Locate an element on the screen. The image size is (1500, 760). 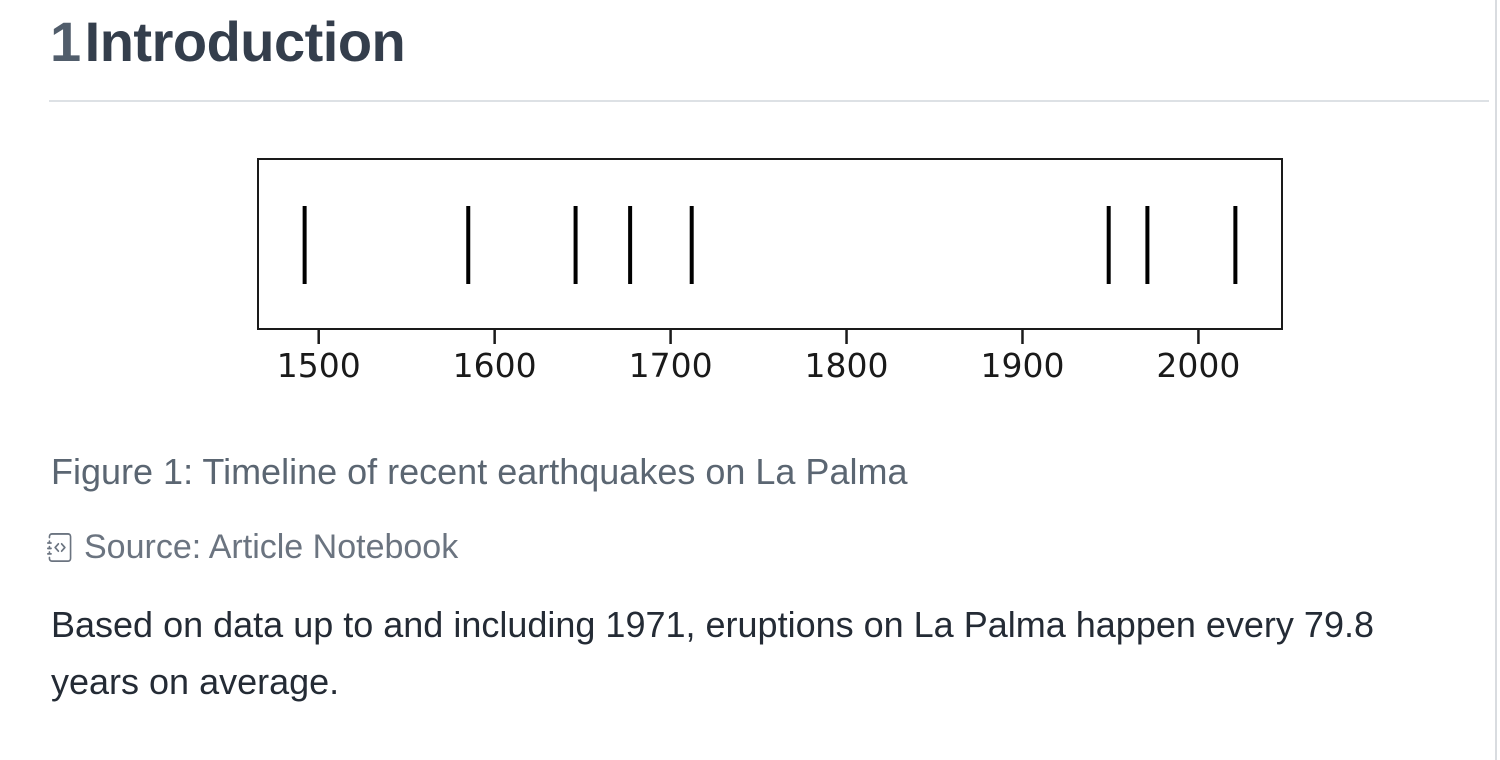
event-markers is located at coordinates (770, 245).